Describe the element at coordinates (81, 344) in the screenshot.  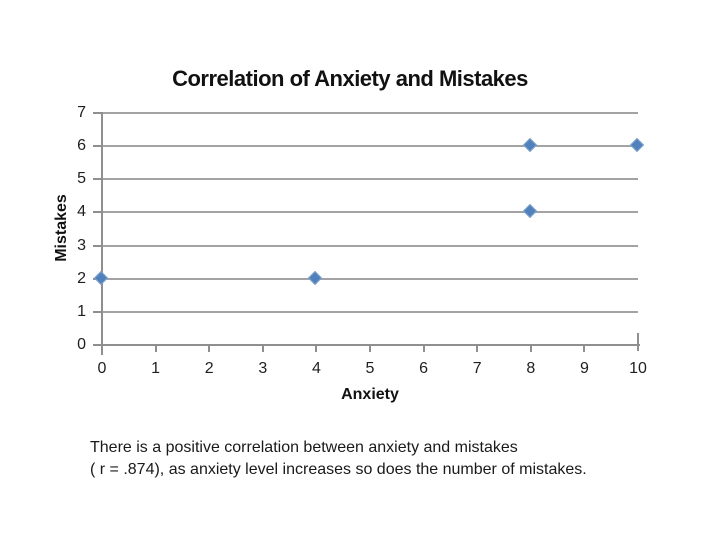
I see `y-tick-label: 0` at that location.